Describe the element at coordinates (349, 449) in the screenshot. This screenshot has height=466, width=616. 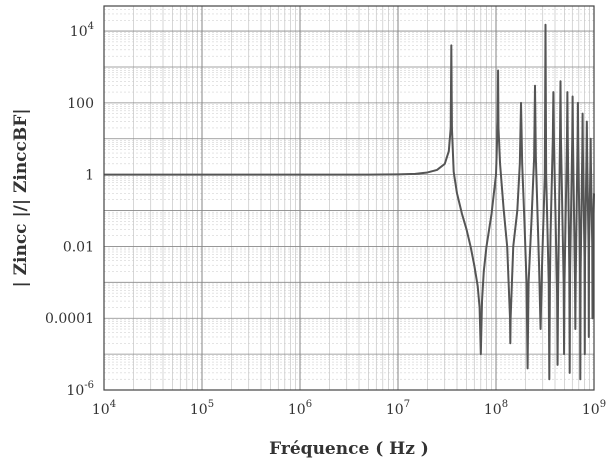
I see `x-axis-title: Fréquence ( Hz )` at that location.